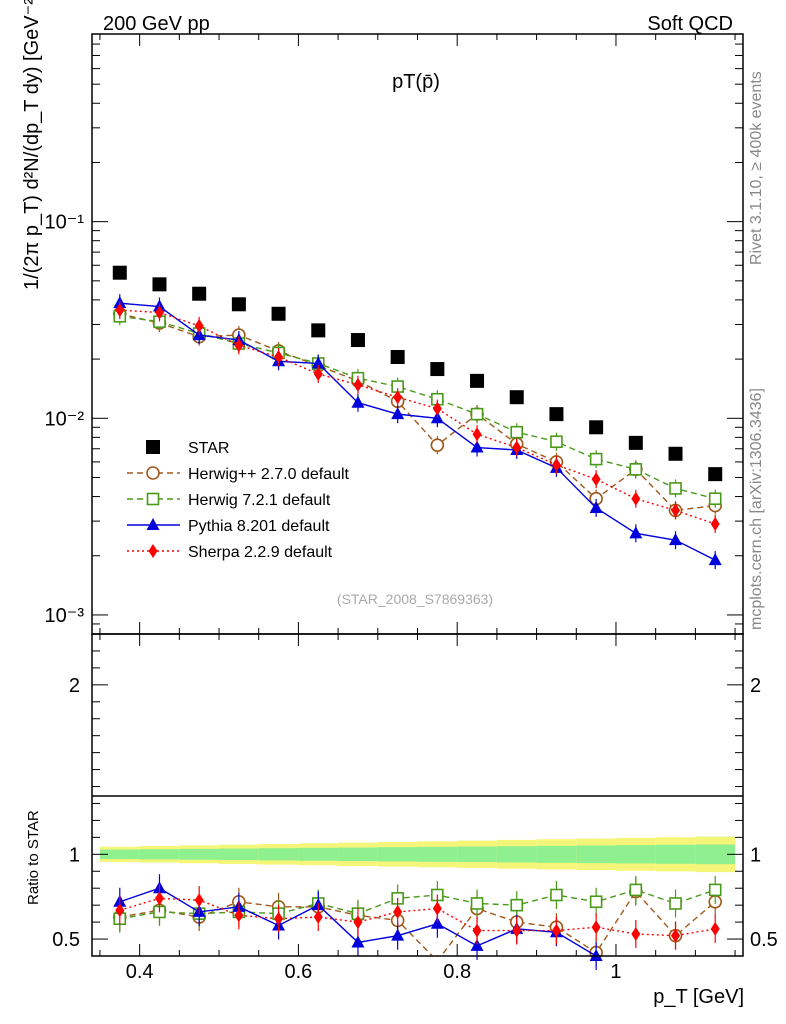 Image resolution: width=786 pixels, height=1024 pixels. Describe the element at coordinates (615, 972) in the screenshot. I see `x-tick-label: 1` at that location.